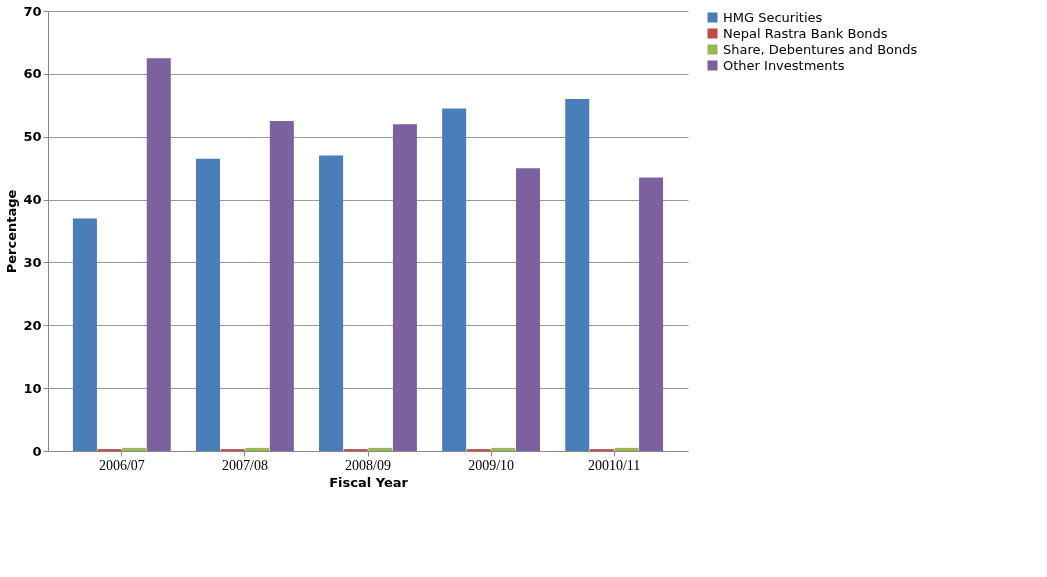  What do you see at coordinates (32, 325) in the screenshot?
I see `y-tick-label: 20` at bounding box center [32, 325].